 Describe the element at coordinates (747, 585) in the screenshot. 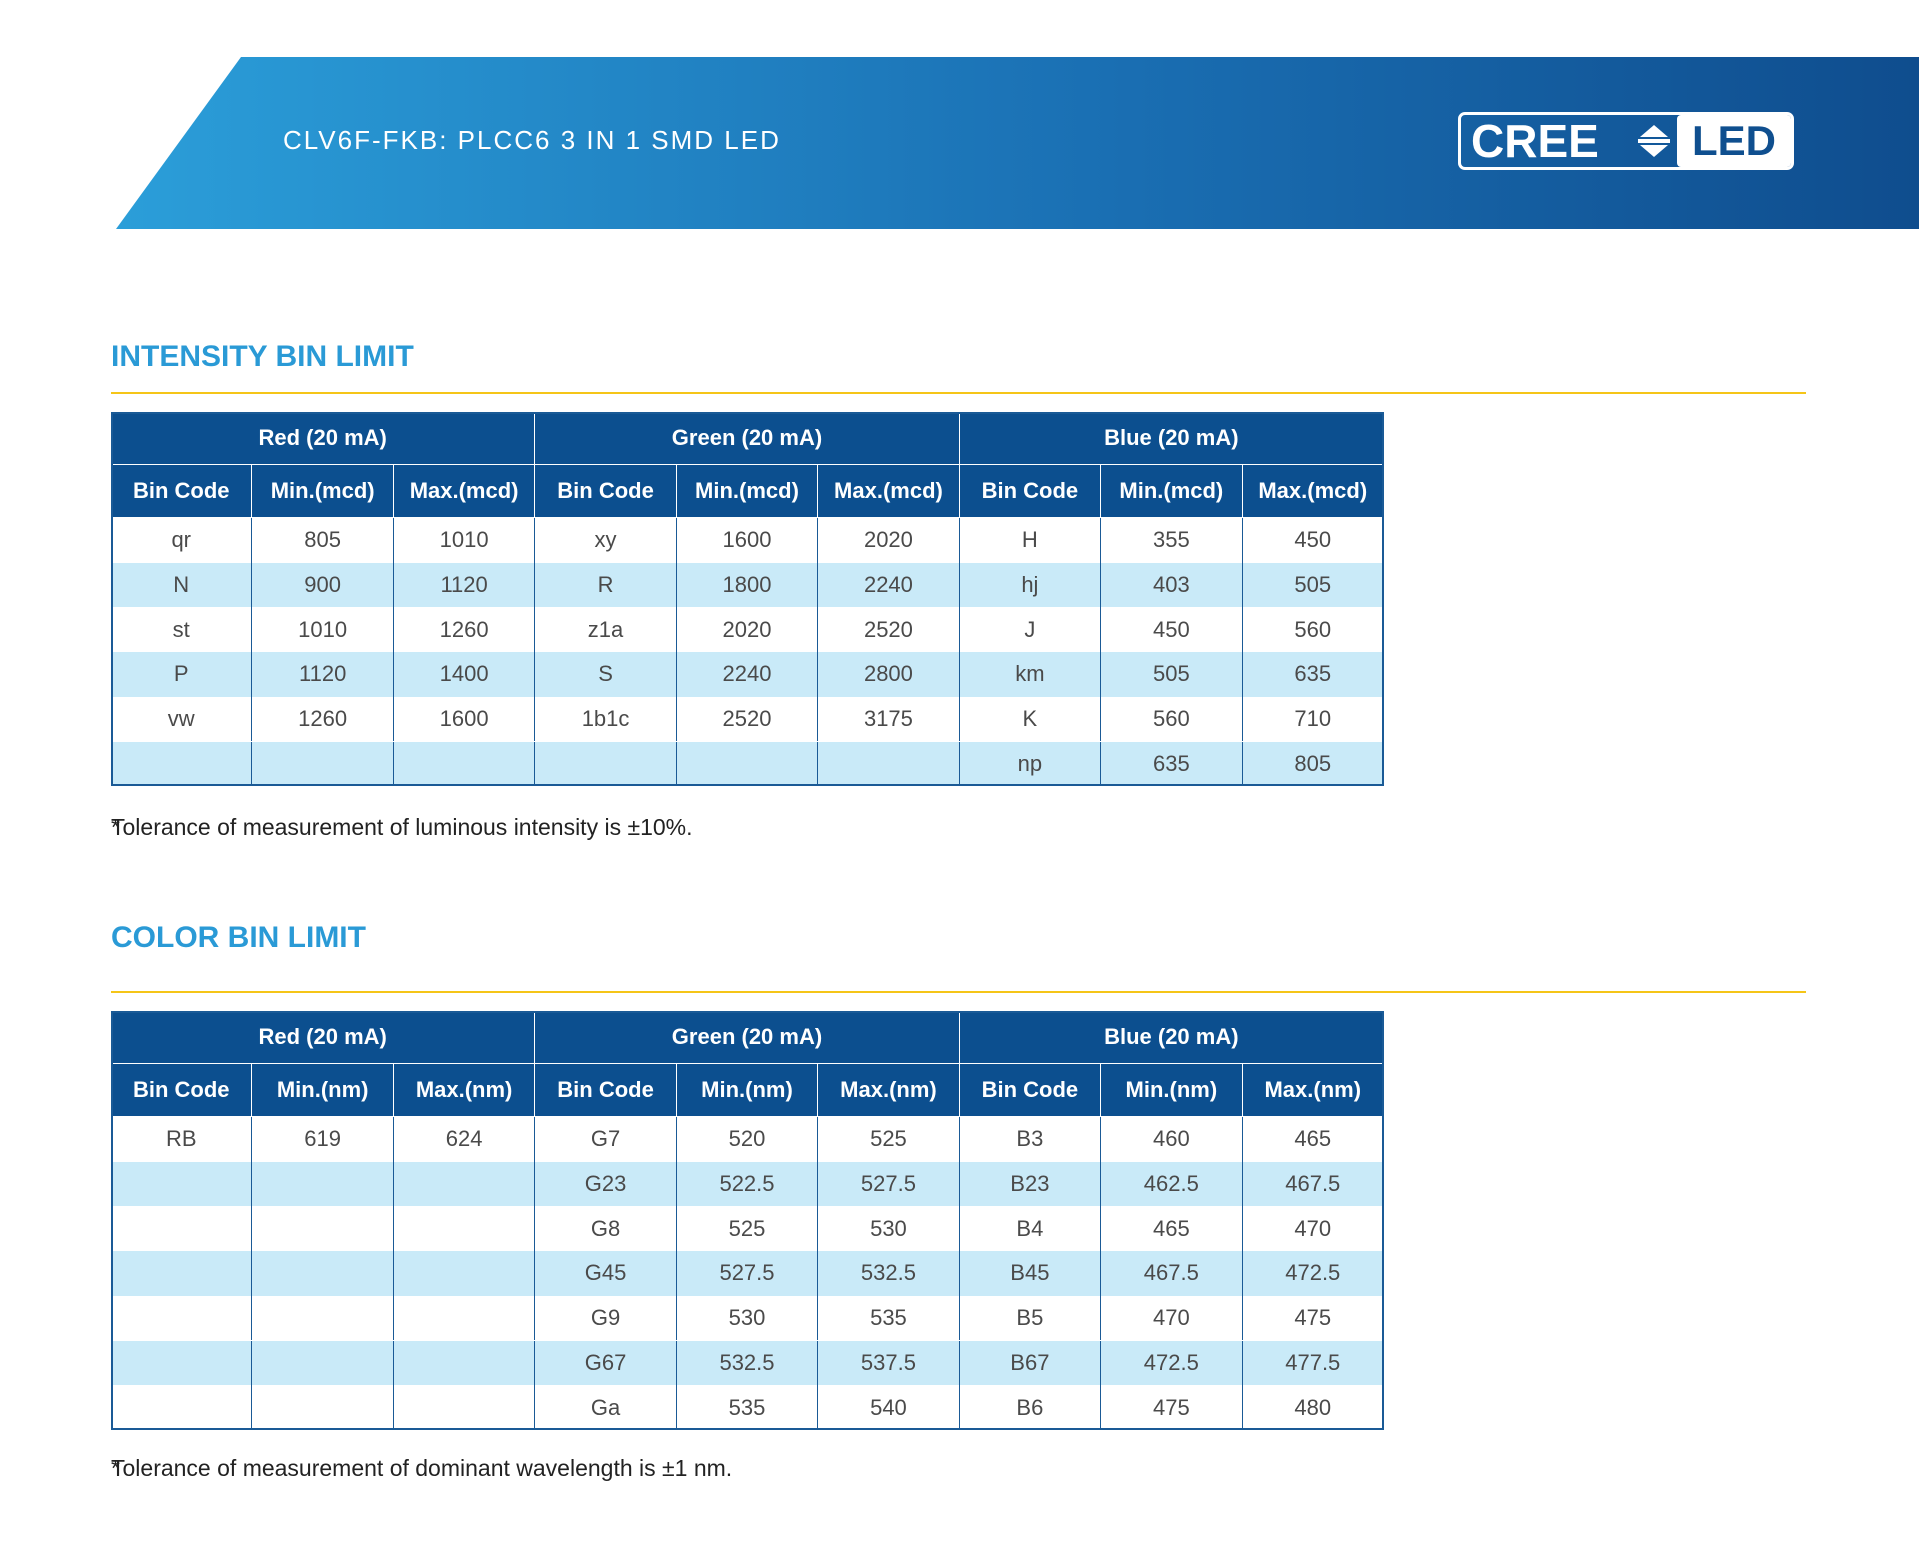

I see `table-cell: 1800` at that location.